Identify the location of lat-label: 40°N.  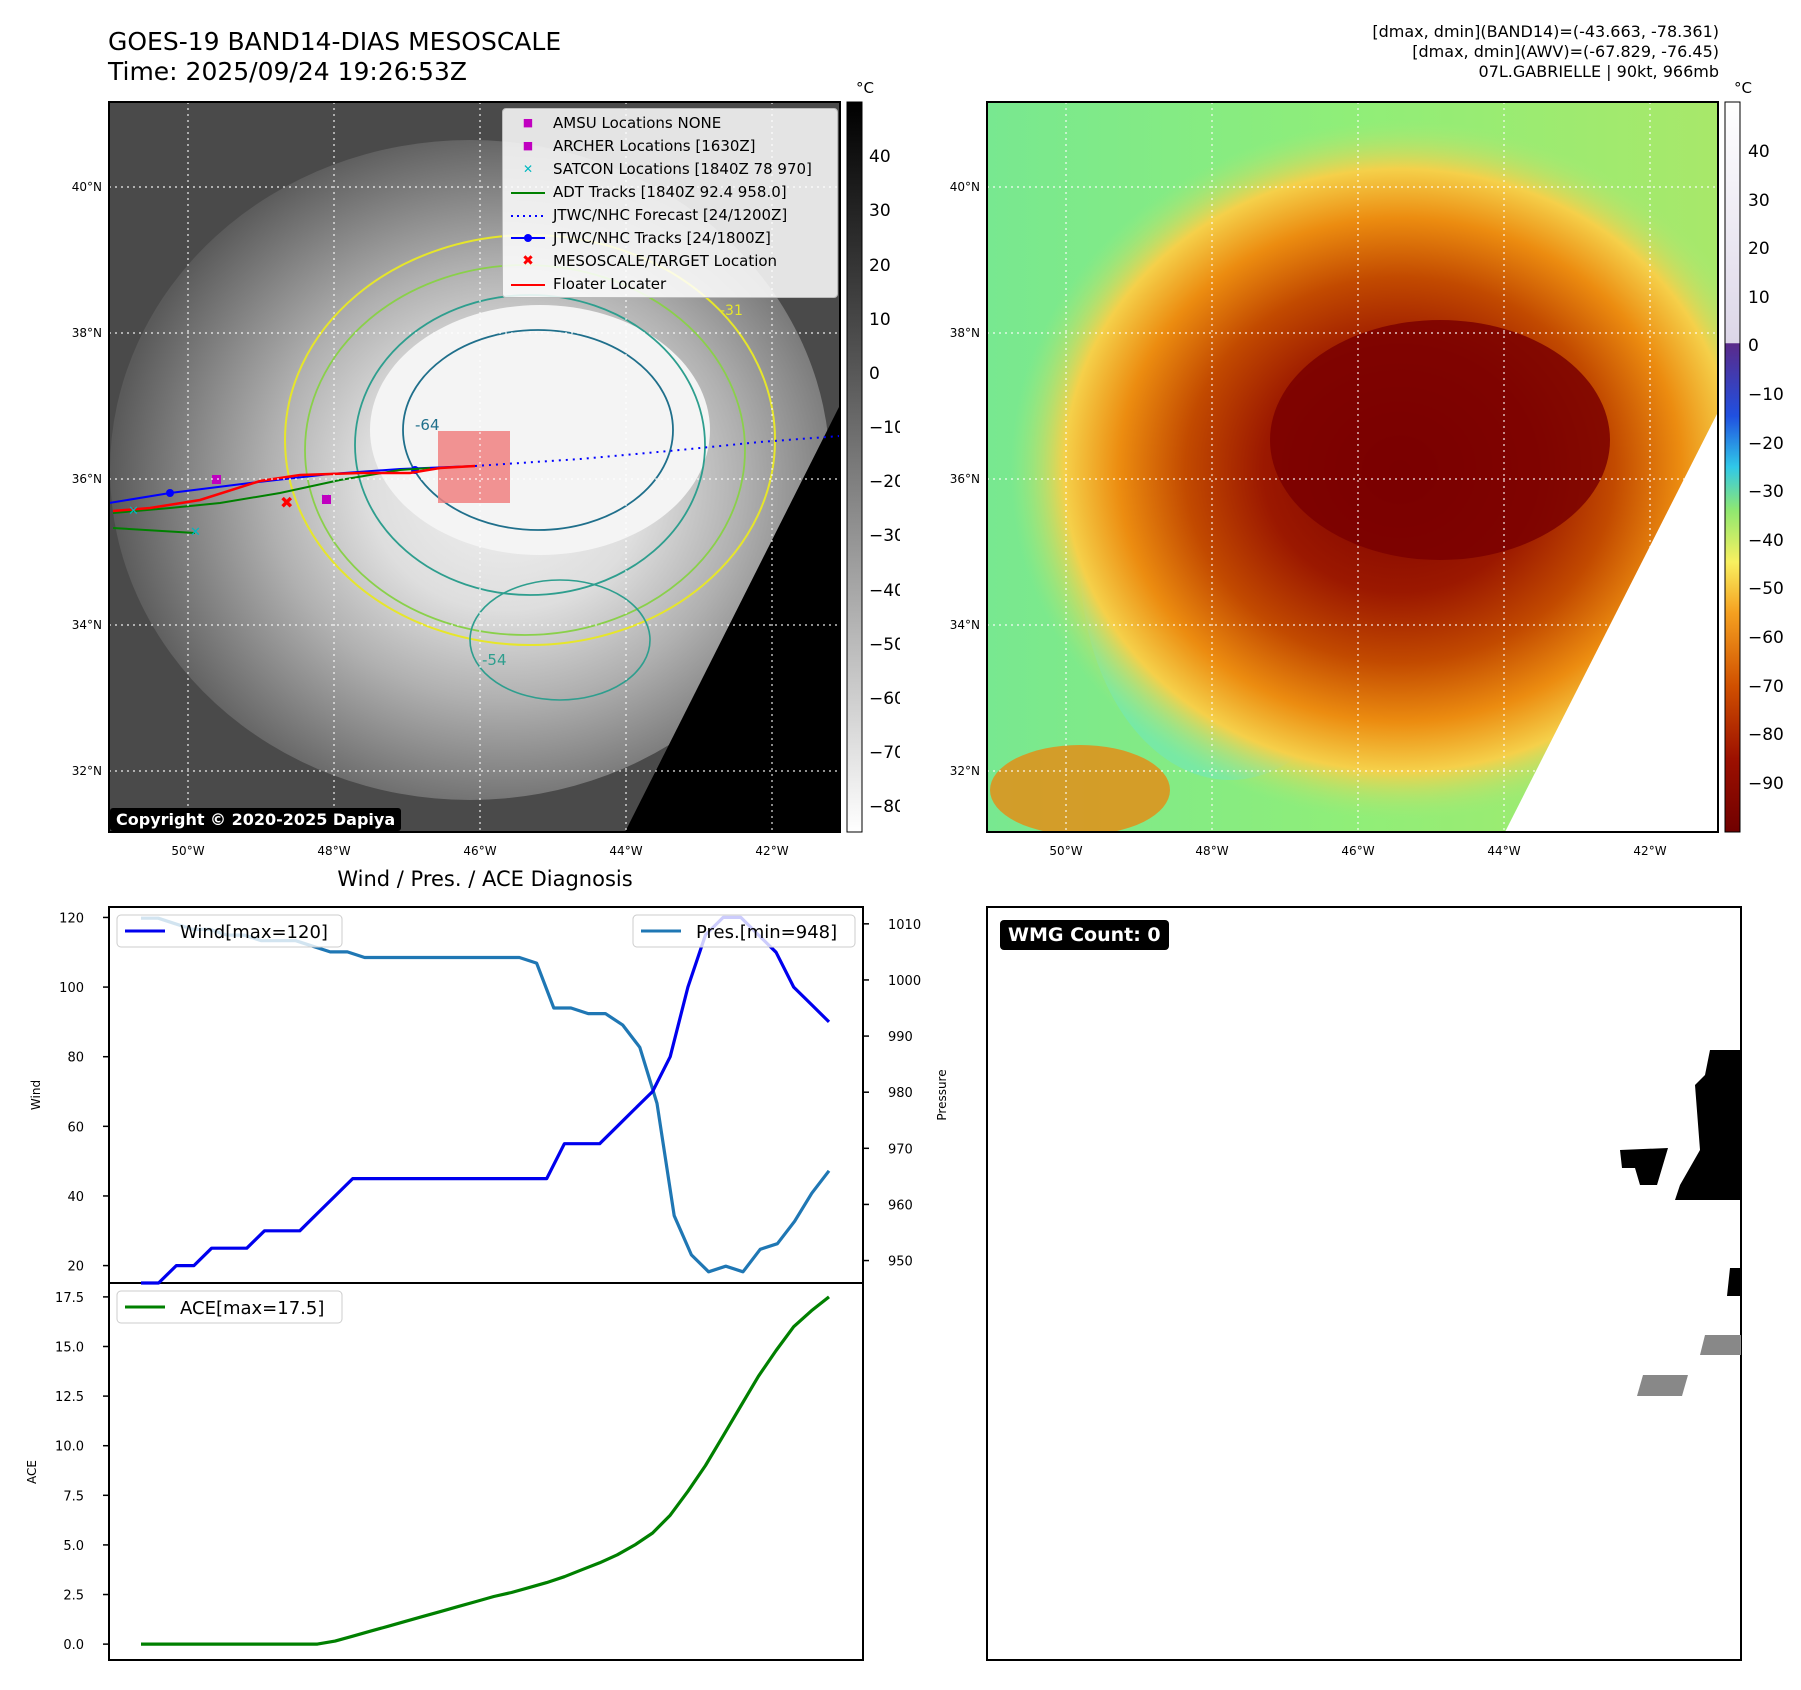
(87, 187).